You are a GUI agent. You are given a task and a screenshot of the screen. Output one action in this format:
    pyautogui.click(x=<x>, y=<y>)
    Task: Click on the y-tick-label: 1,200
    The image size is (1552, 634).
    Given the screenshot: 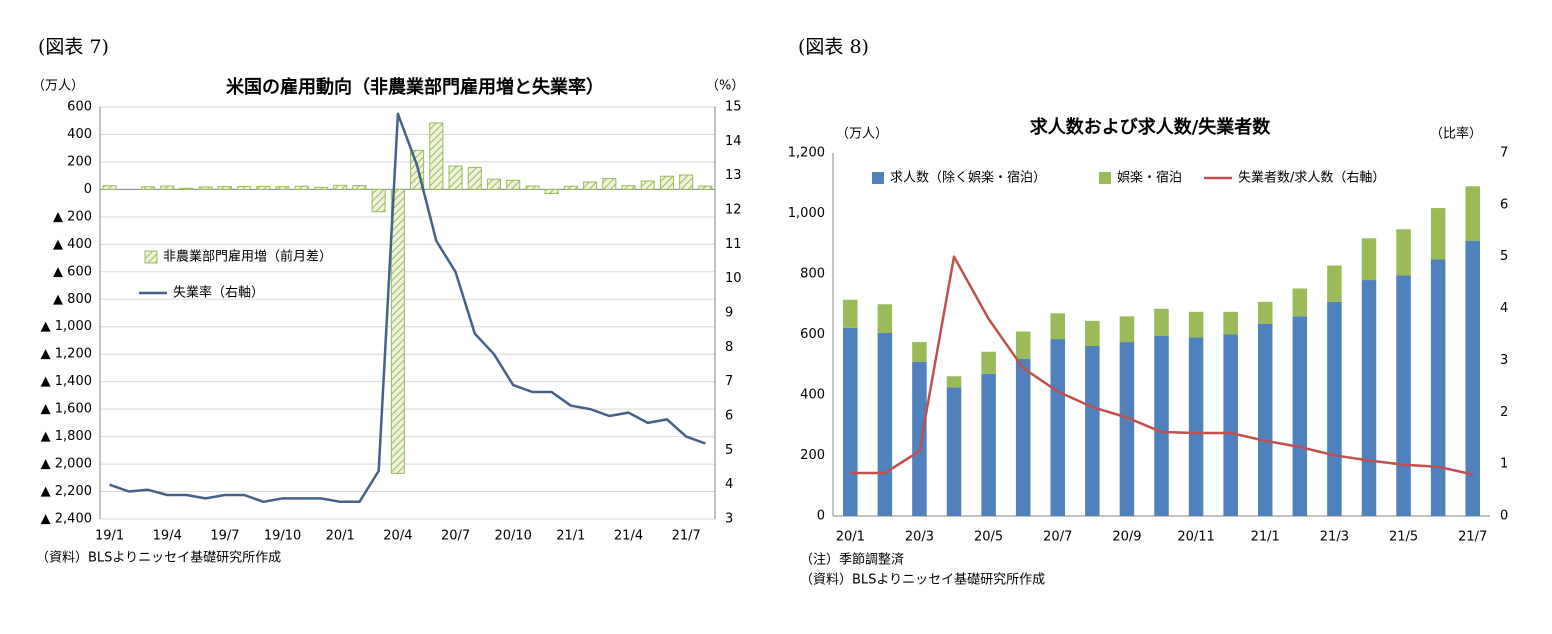 What is the action you would take?
    pyautogui.click(x=806, y=153)
    